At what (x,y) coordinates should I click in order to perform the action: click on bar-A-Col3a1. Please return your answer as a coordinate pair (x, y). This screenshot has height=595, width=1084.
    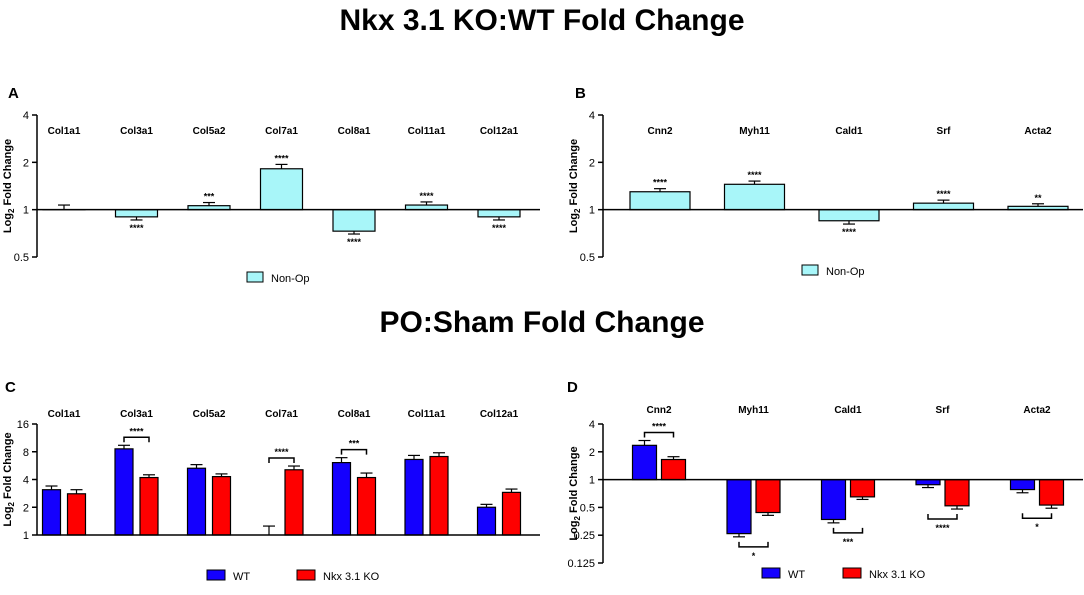
    Looking at the image, I should click on (136, 213).